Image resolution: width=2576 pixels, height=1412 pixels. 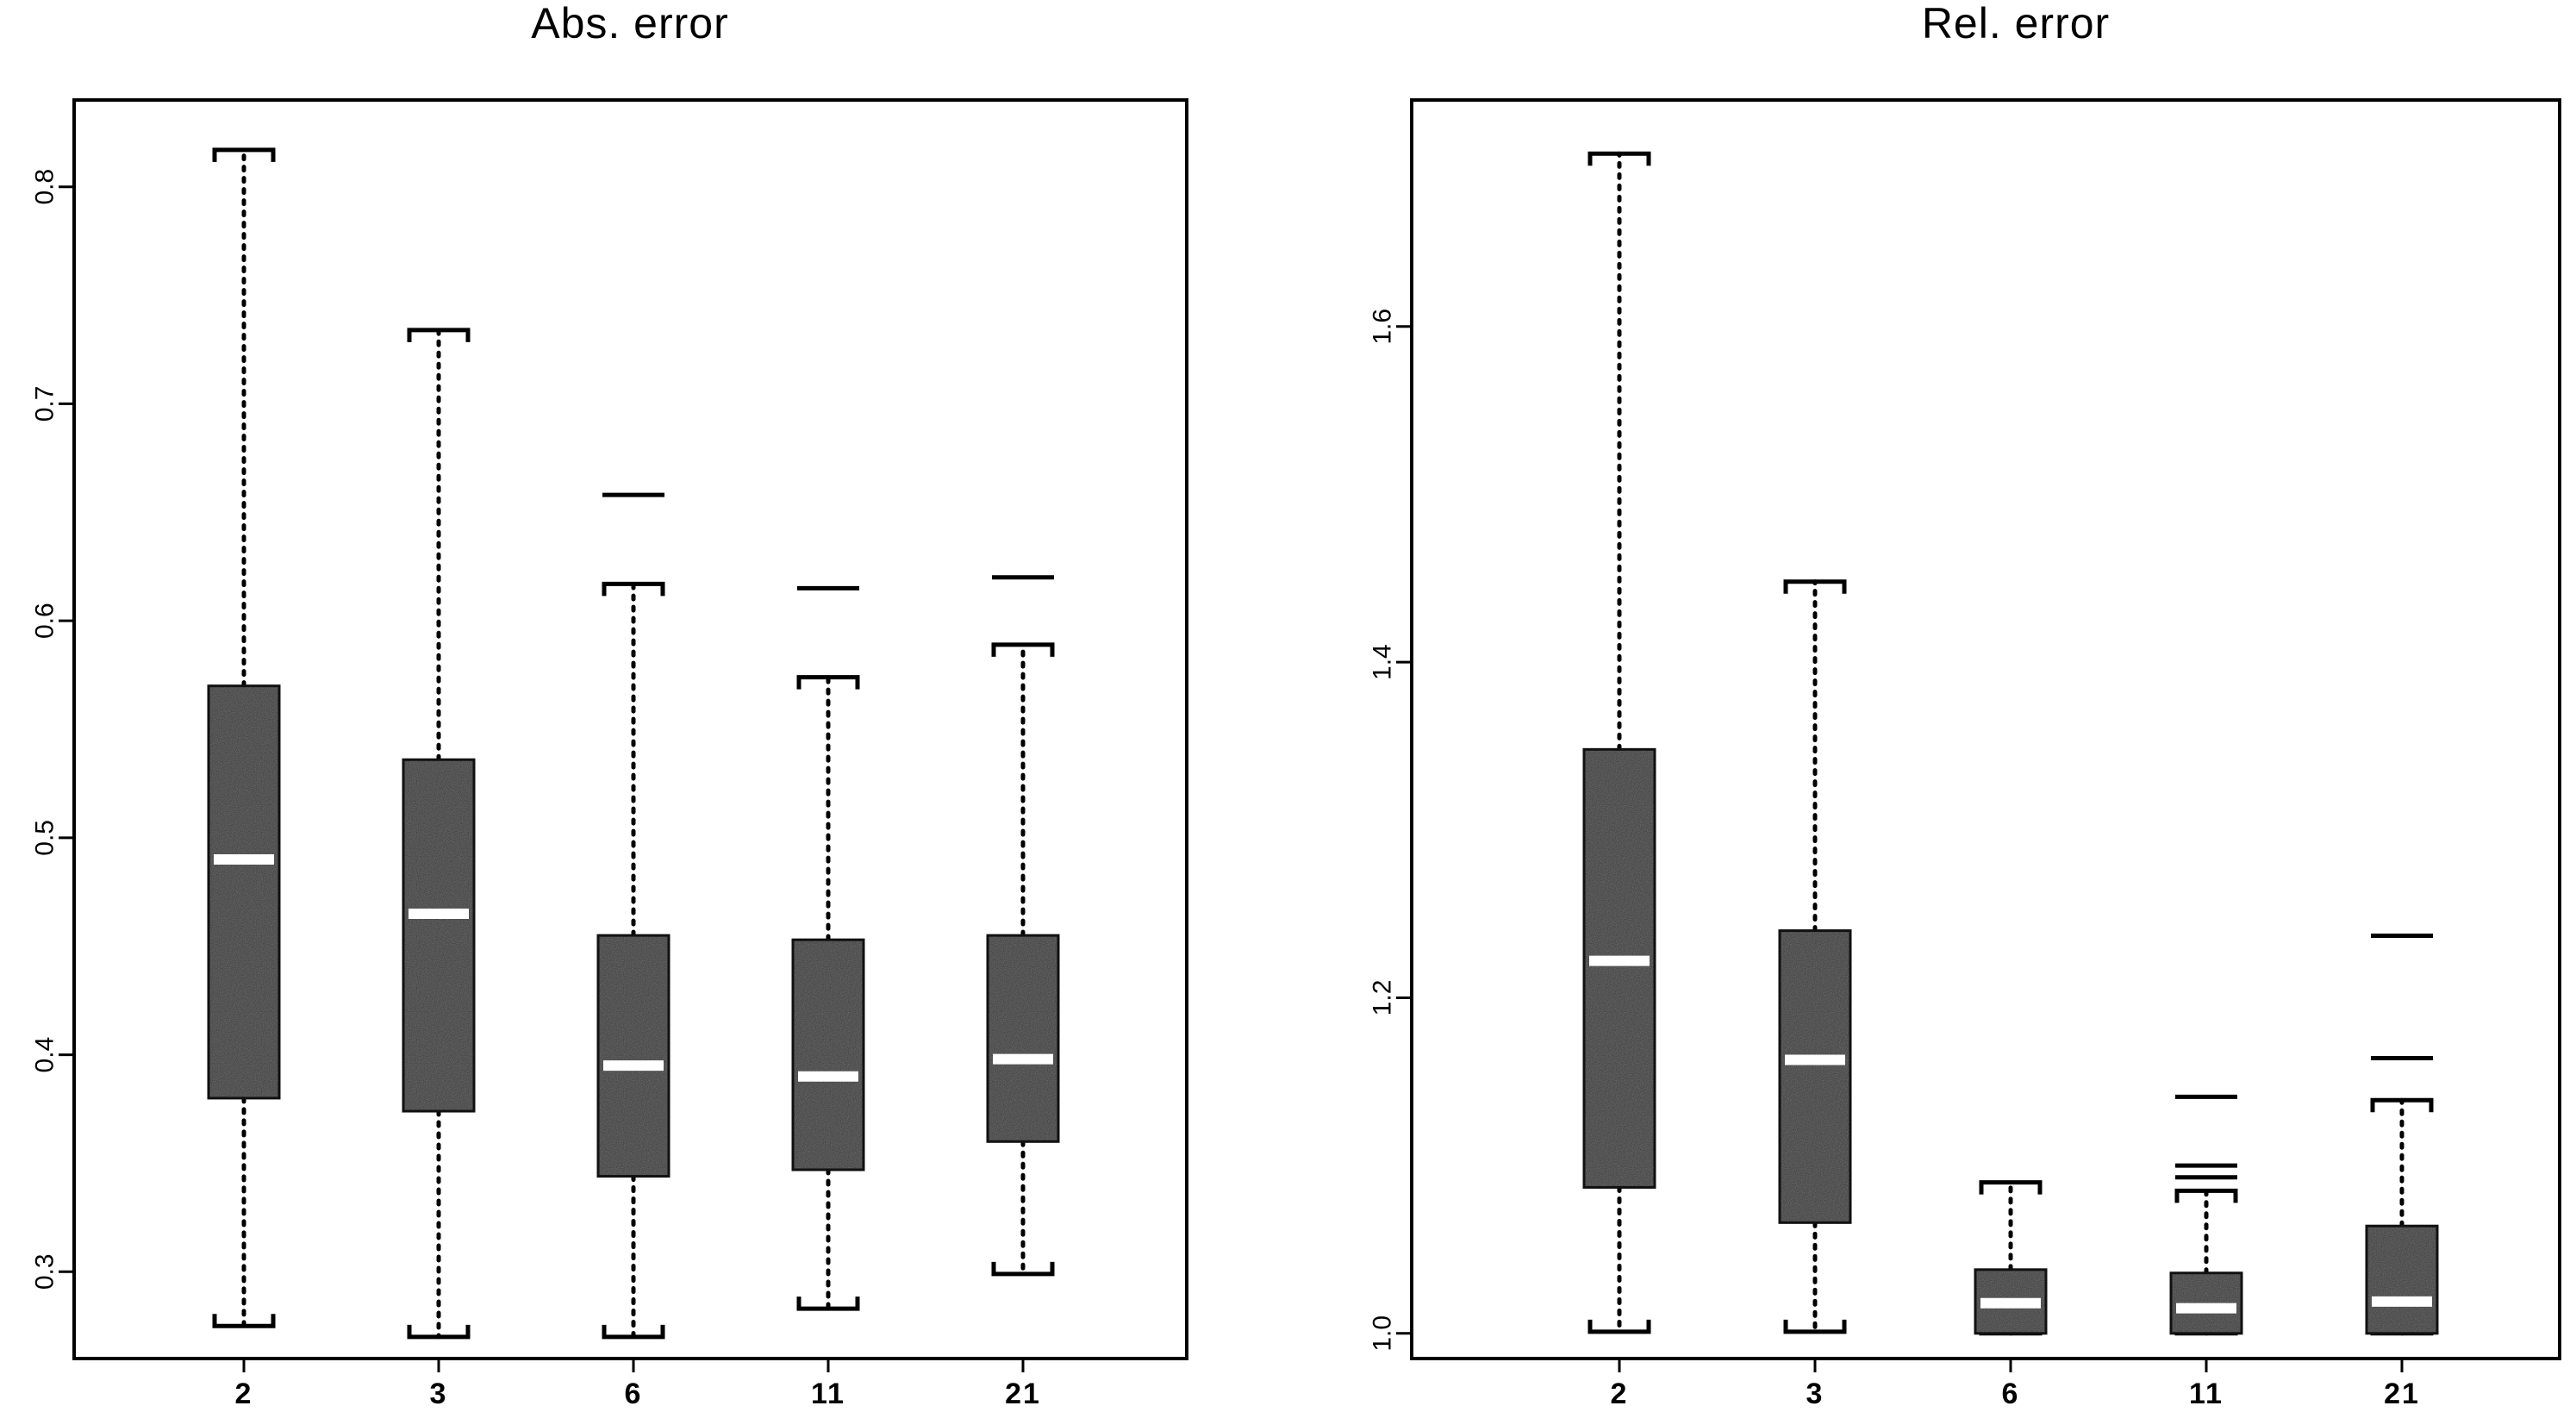 I want to click on y-tick-label: 0.8, so click(x=45, y=187).